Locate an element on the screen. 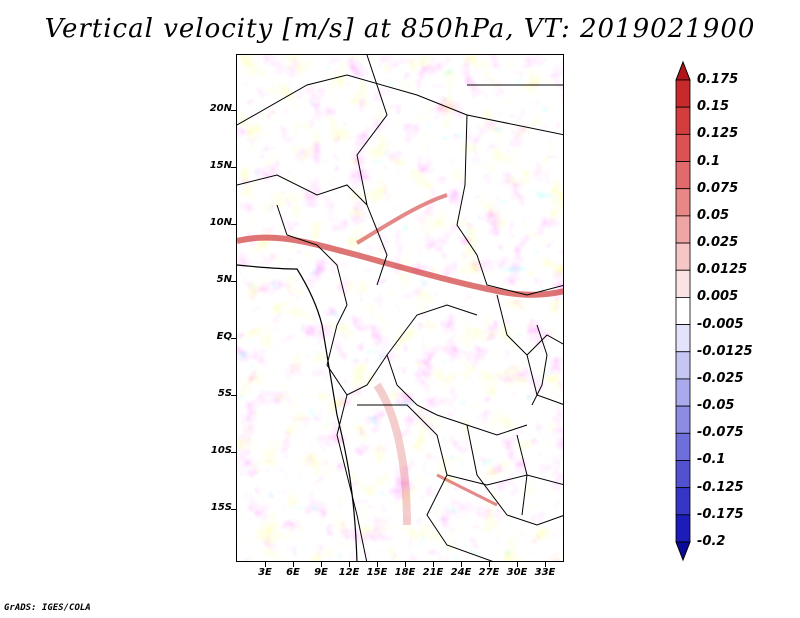 This screenshot has height=618, width=800. lon-label: 12E is located at coordinates (349, 572).